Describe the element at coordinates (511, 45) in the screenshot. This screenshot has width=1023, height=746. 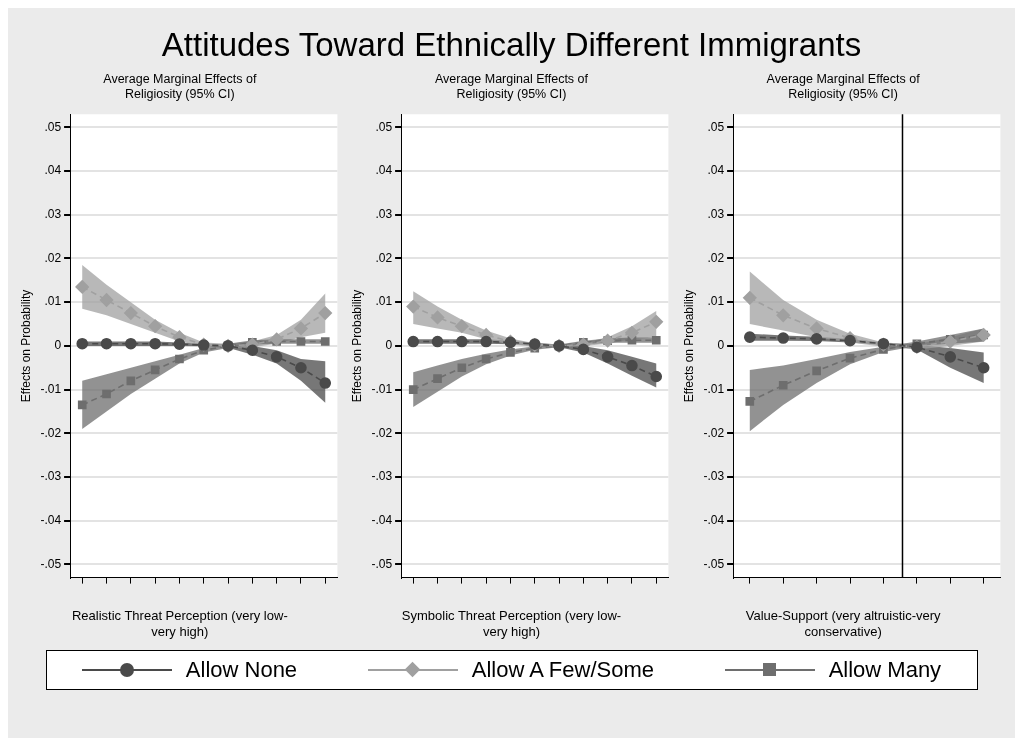
I see `text: Attitudes Toward Ethnically Different Immigrants` at that location.